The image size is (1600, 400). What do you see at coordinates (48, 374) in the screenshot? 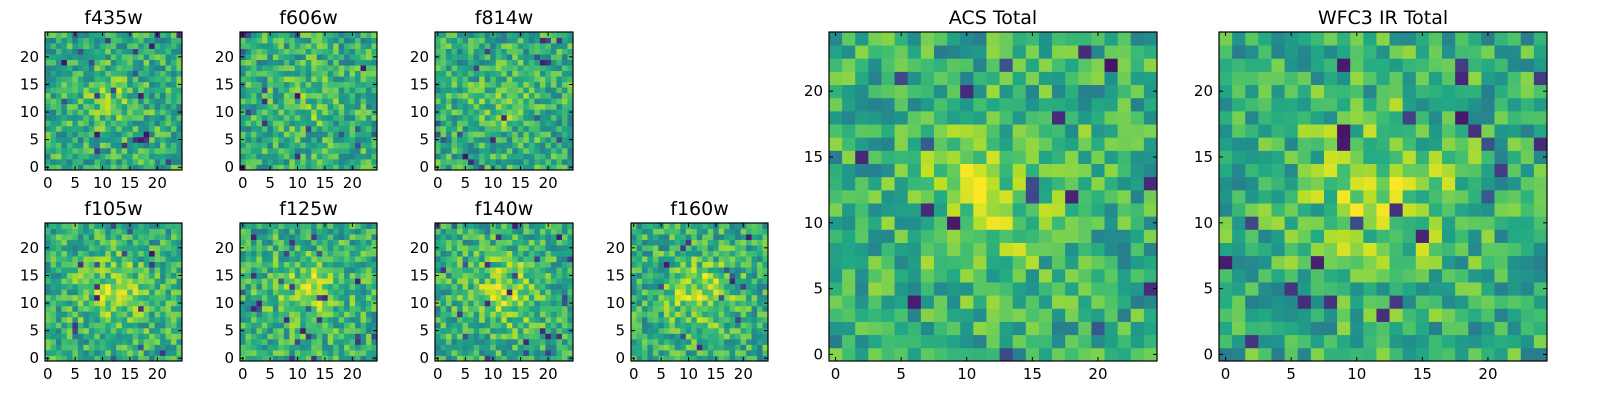
I see `x-tick-label: 0` at bounding box center [48, 374].